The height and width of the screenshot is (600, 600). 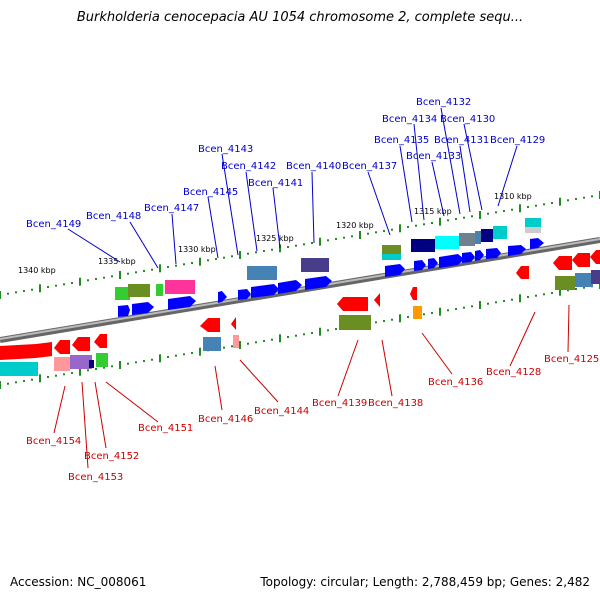 I want to click on major-tick, so click(x=480, y=215).